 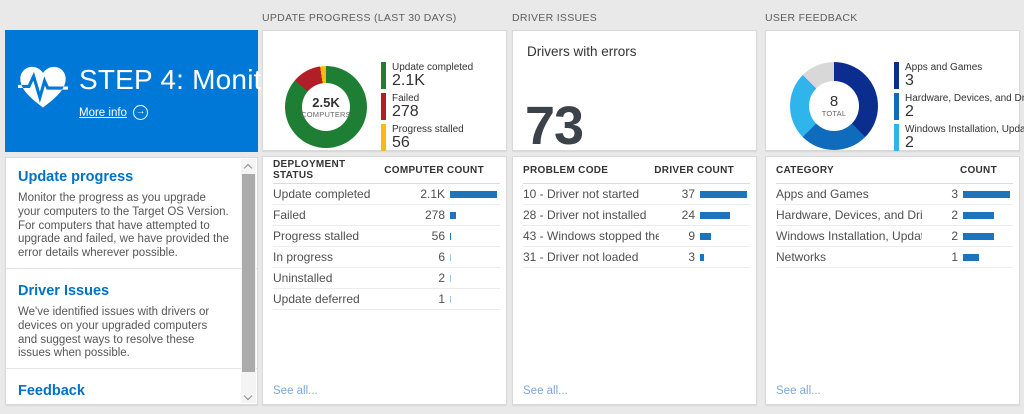 What do you see at coordinates (894, 236) in the screenshot?
I see `table-row: Windows Installation, Update,... 2` at bounding box center [894, 236].